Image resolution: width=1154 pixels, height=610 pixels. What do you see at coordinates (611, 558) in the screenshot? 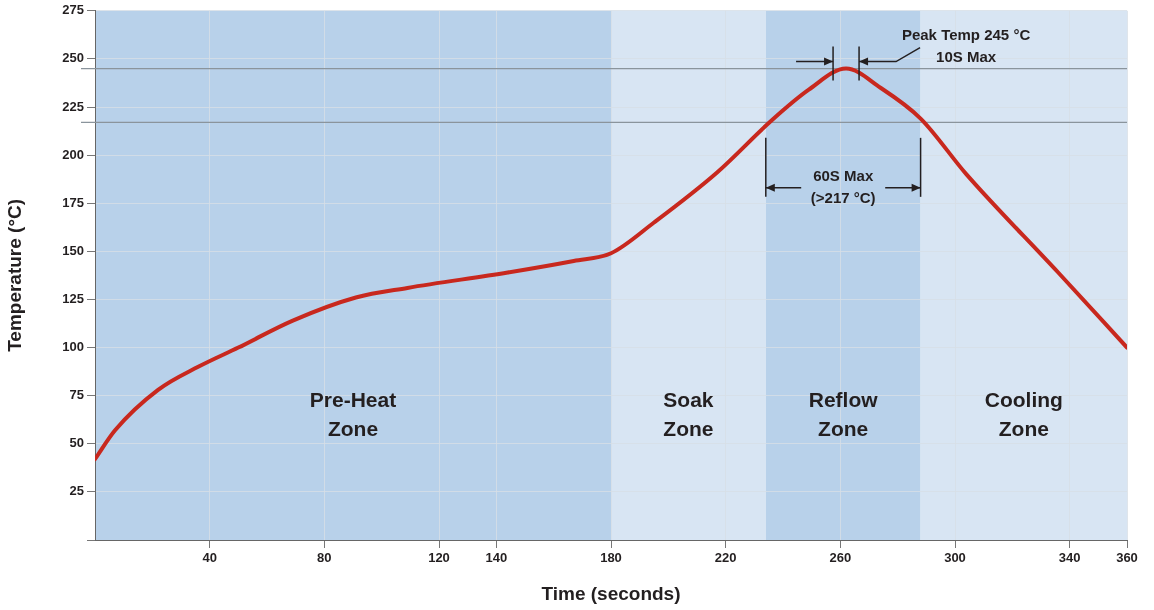
I see `x-tick-label: 180` at bounding box center [611, 558].